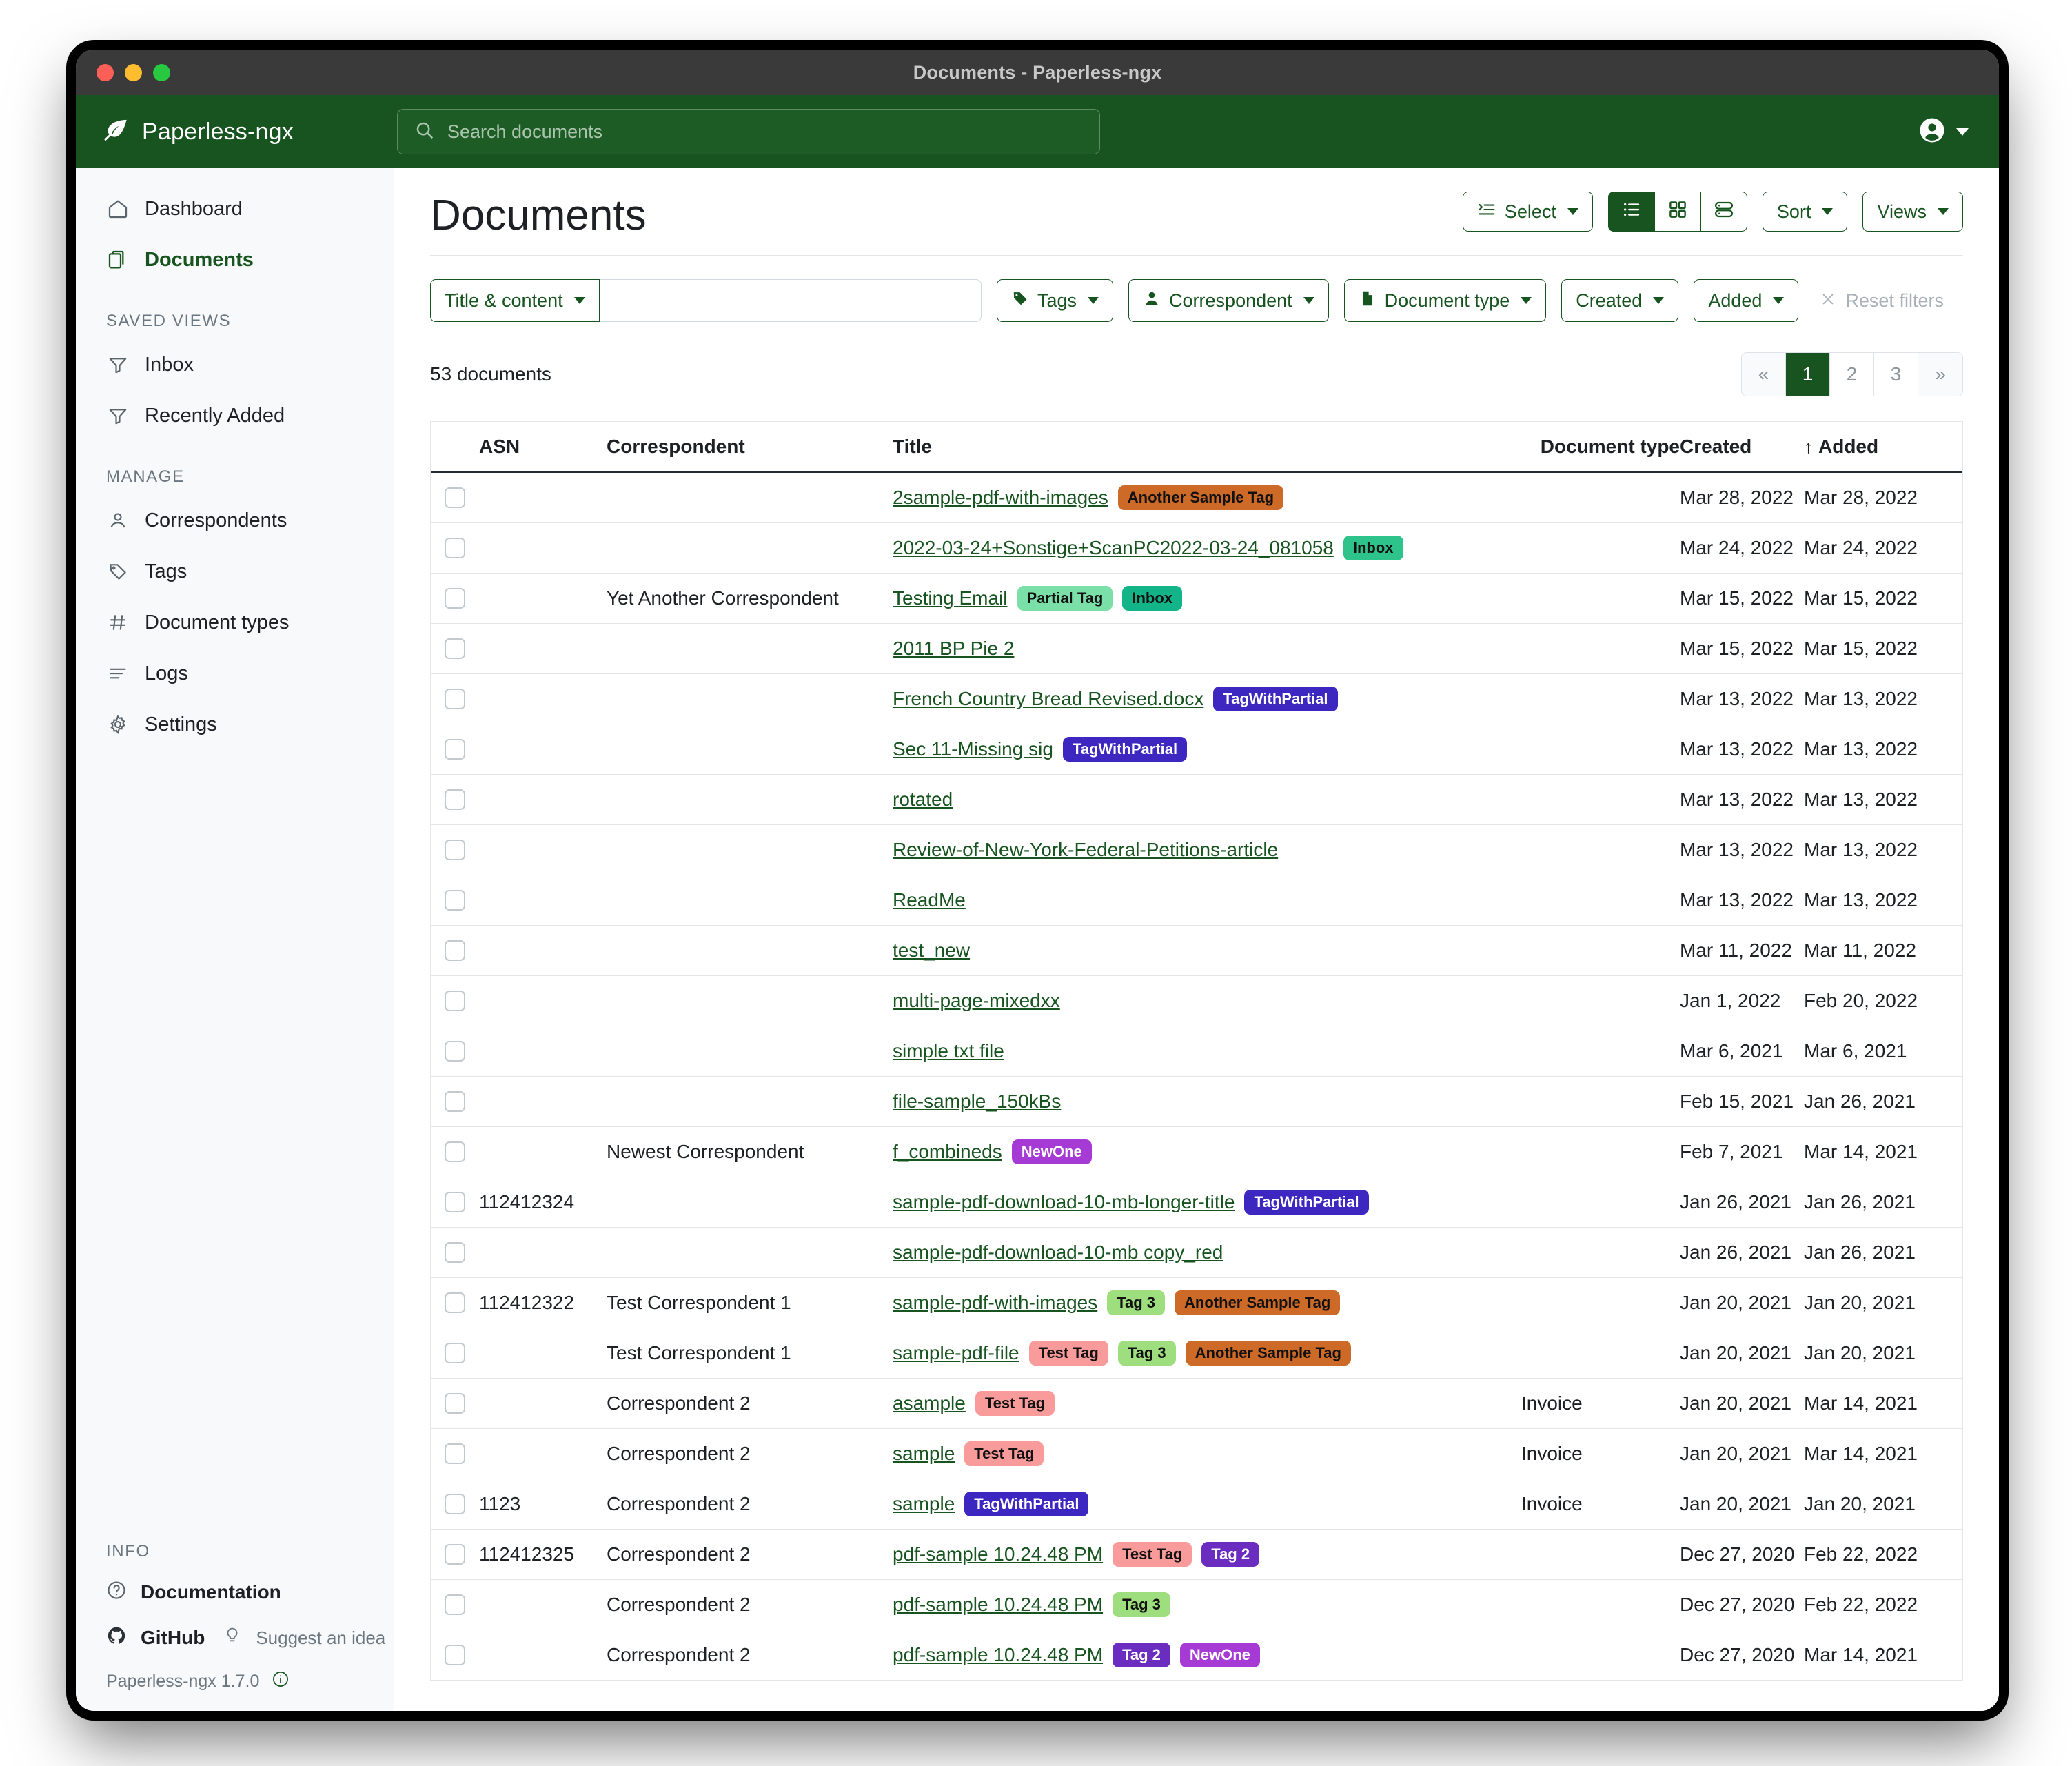 The image size is (2072, 1766). What do you see at coordinates (1527, 212) in the screenshot?
I see `select-button: Select` at bounding box center [1527, 212].